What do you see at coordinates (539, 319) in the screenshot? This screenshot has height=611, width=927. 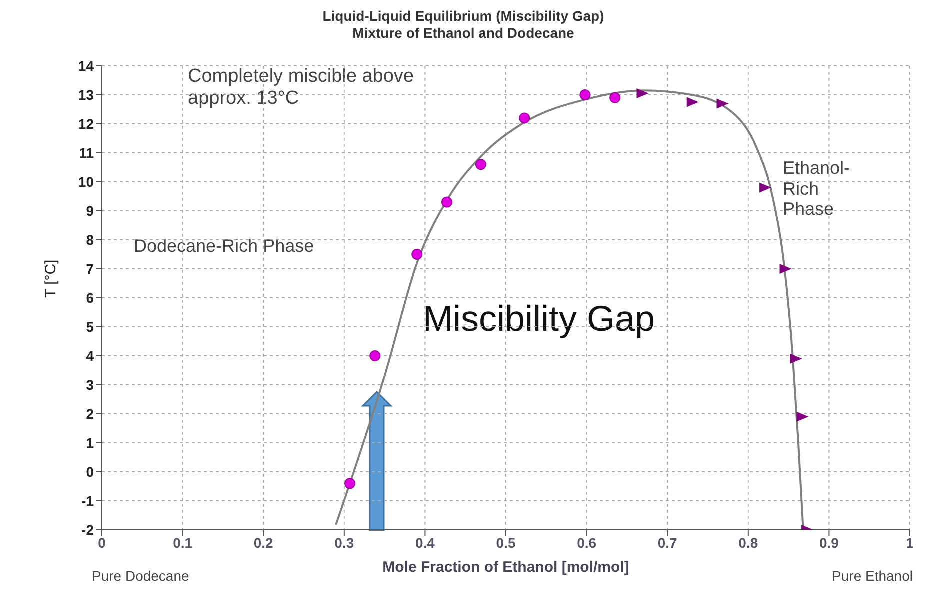 I see `annotation: Miscibility Gap` at bounding box center [539, 319].